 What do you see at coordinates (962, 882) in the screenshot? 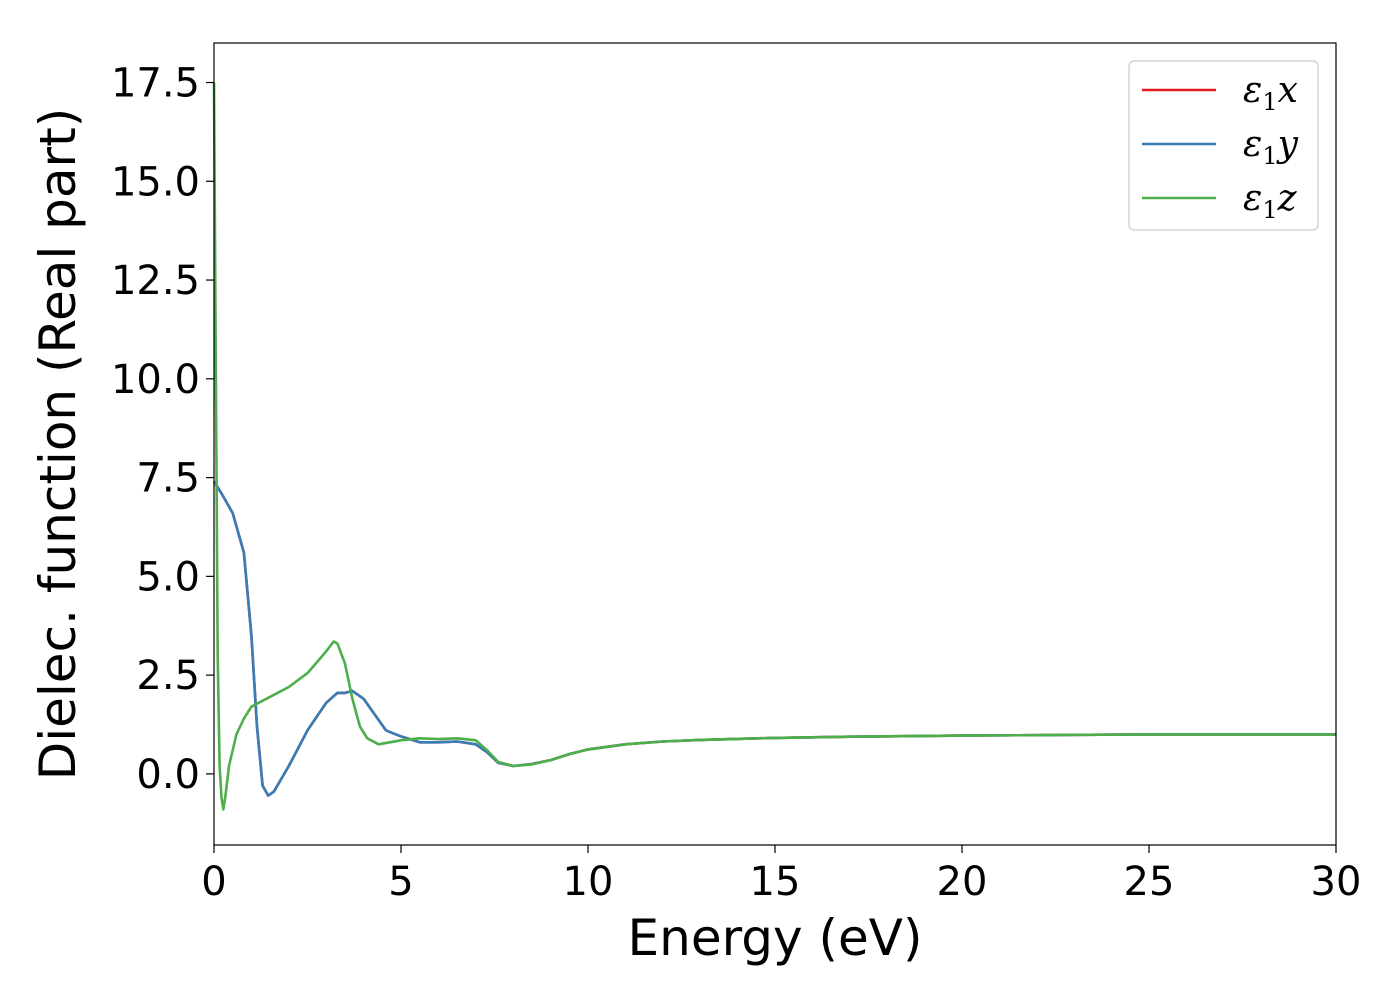
I see `x-tick-label: 20` at bounding box center [962, 882].